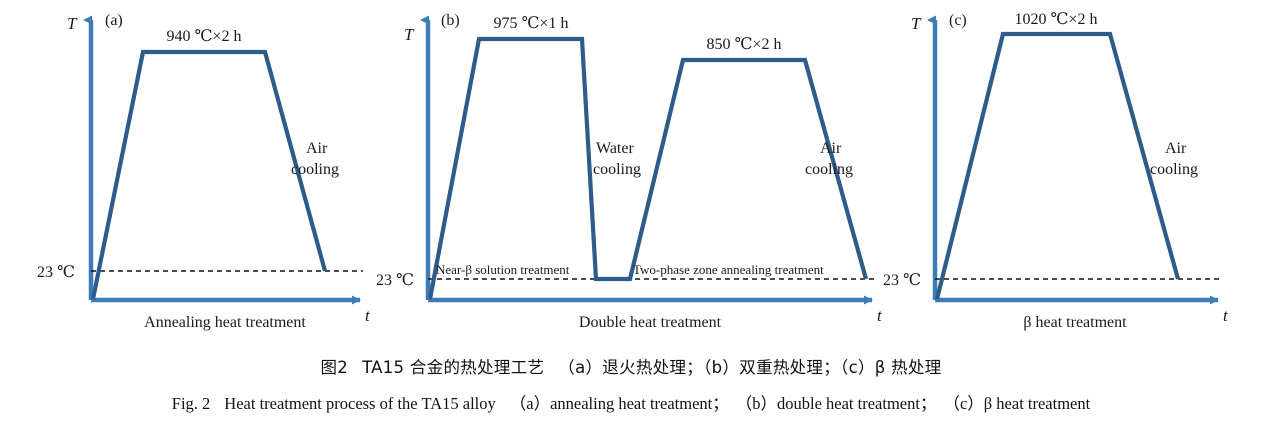 Image resolution: width=1262 pixels, height=436 pixels. I want to click on caption-english-title: Heat treatment process of the TA15 alloy, so click(360, 403).